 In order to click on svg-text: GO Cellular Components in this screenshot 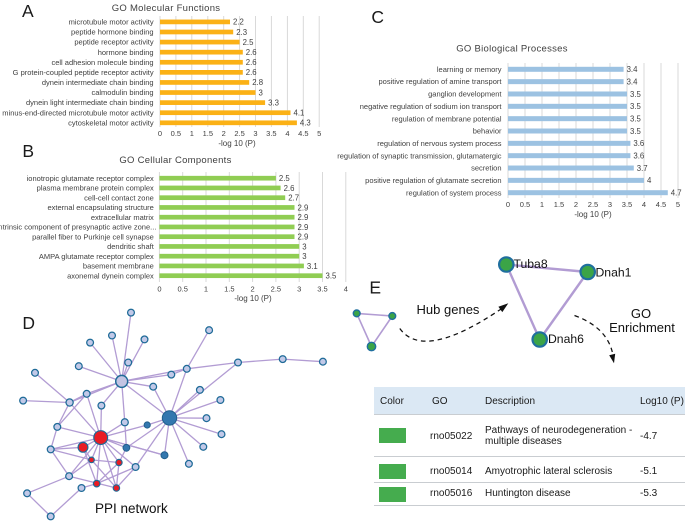, I will do `click(175, 160)`.